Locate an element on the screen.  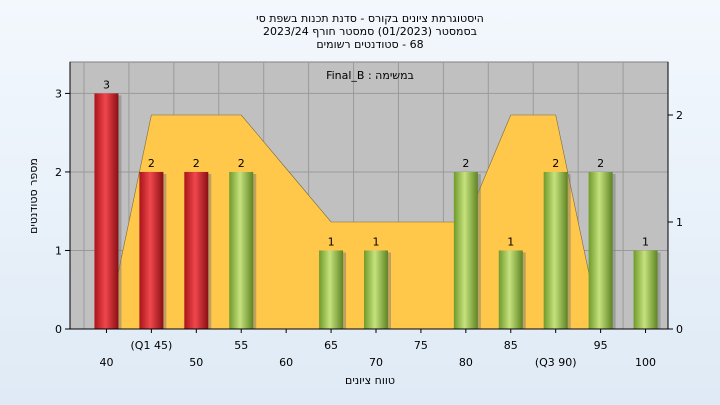
x-tick-label: 40 is located at coordinates (106, 362).